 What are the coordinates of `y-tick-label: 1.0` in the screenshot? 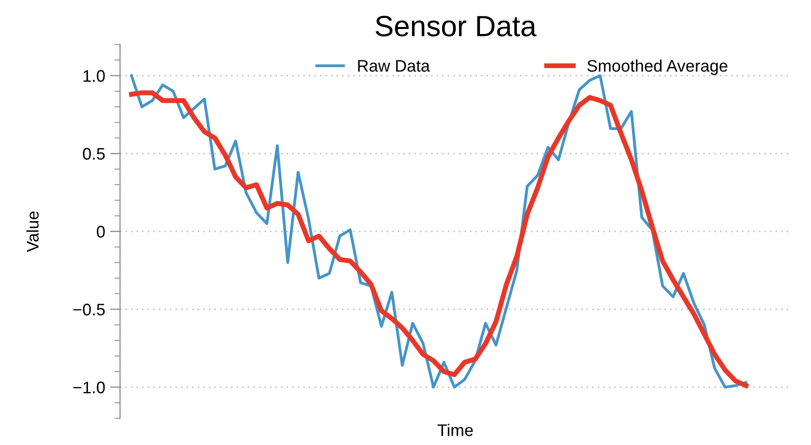 It's located at (94, 76).